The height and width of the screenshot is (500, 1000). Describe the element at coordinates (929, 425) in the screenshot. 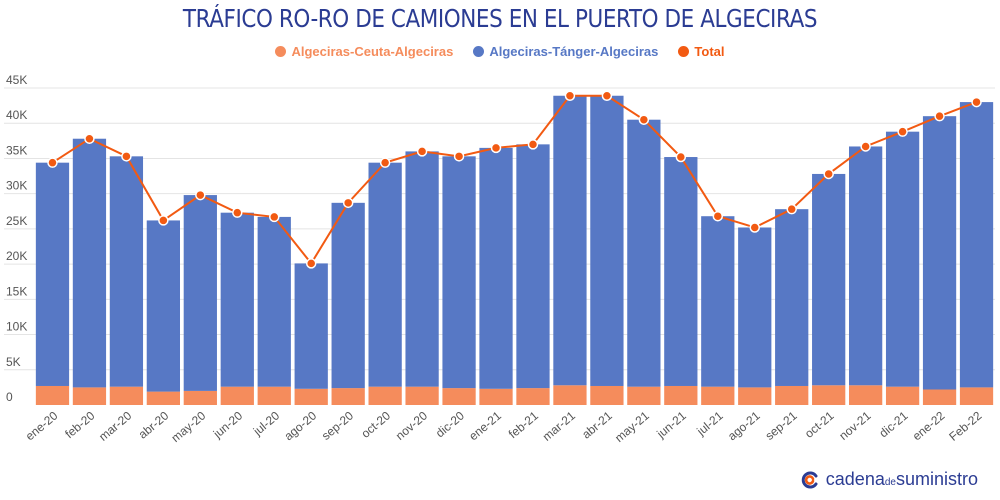

I see `x-tick-label: ene-22` at that location.